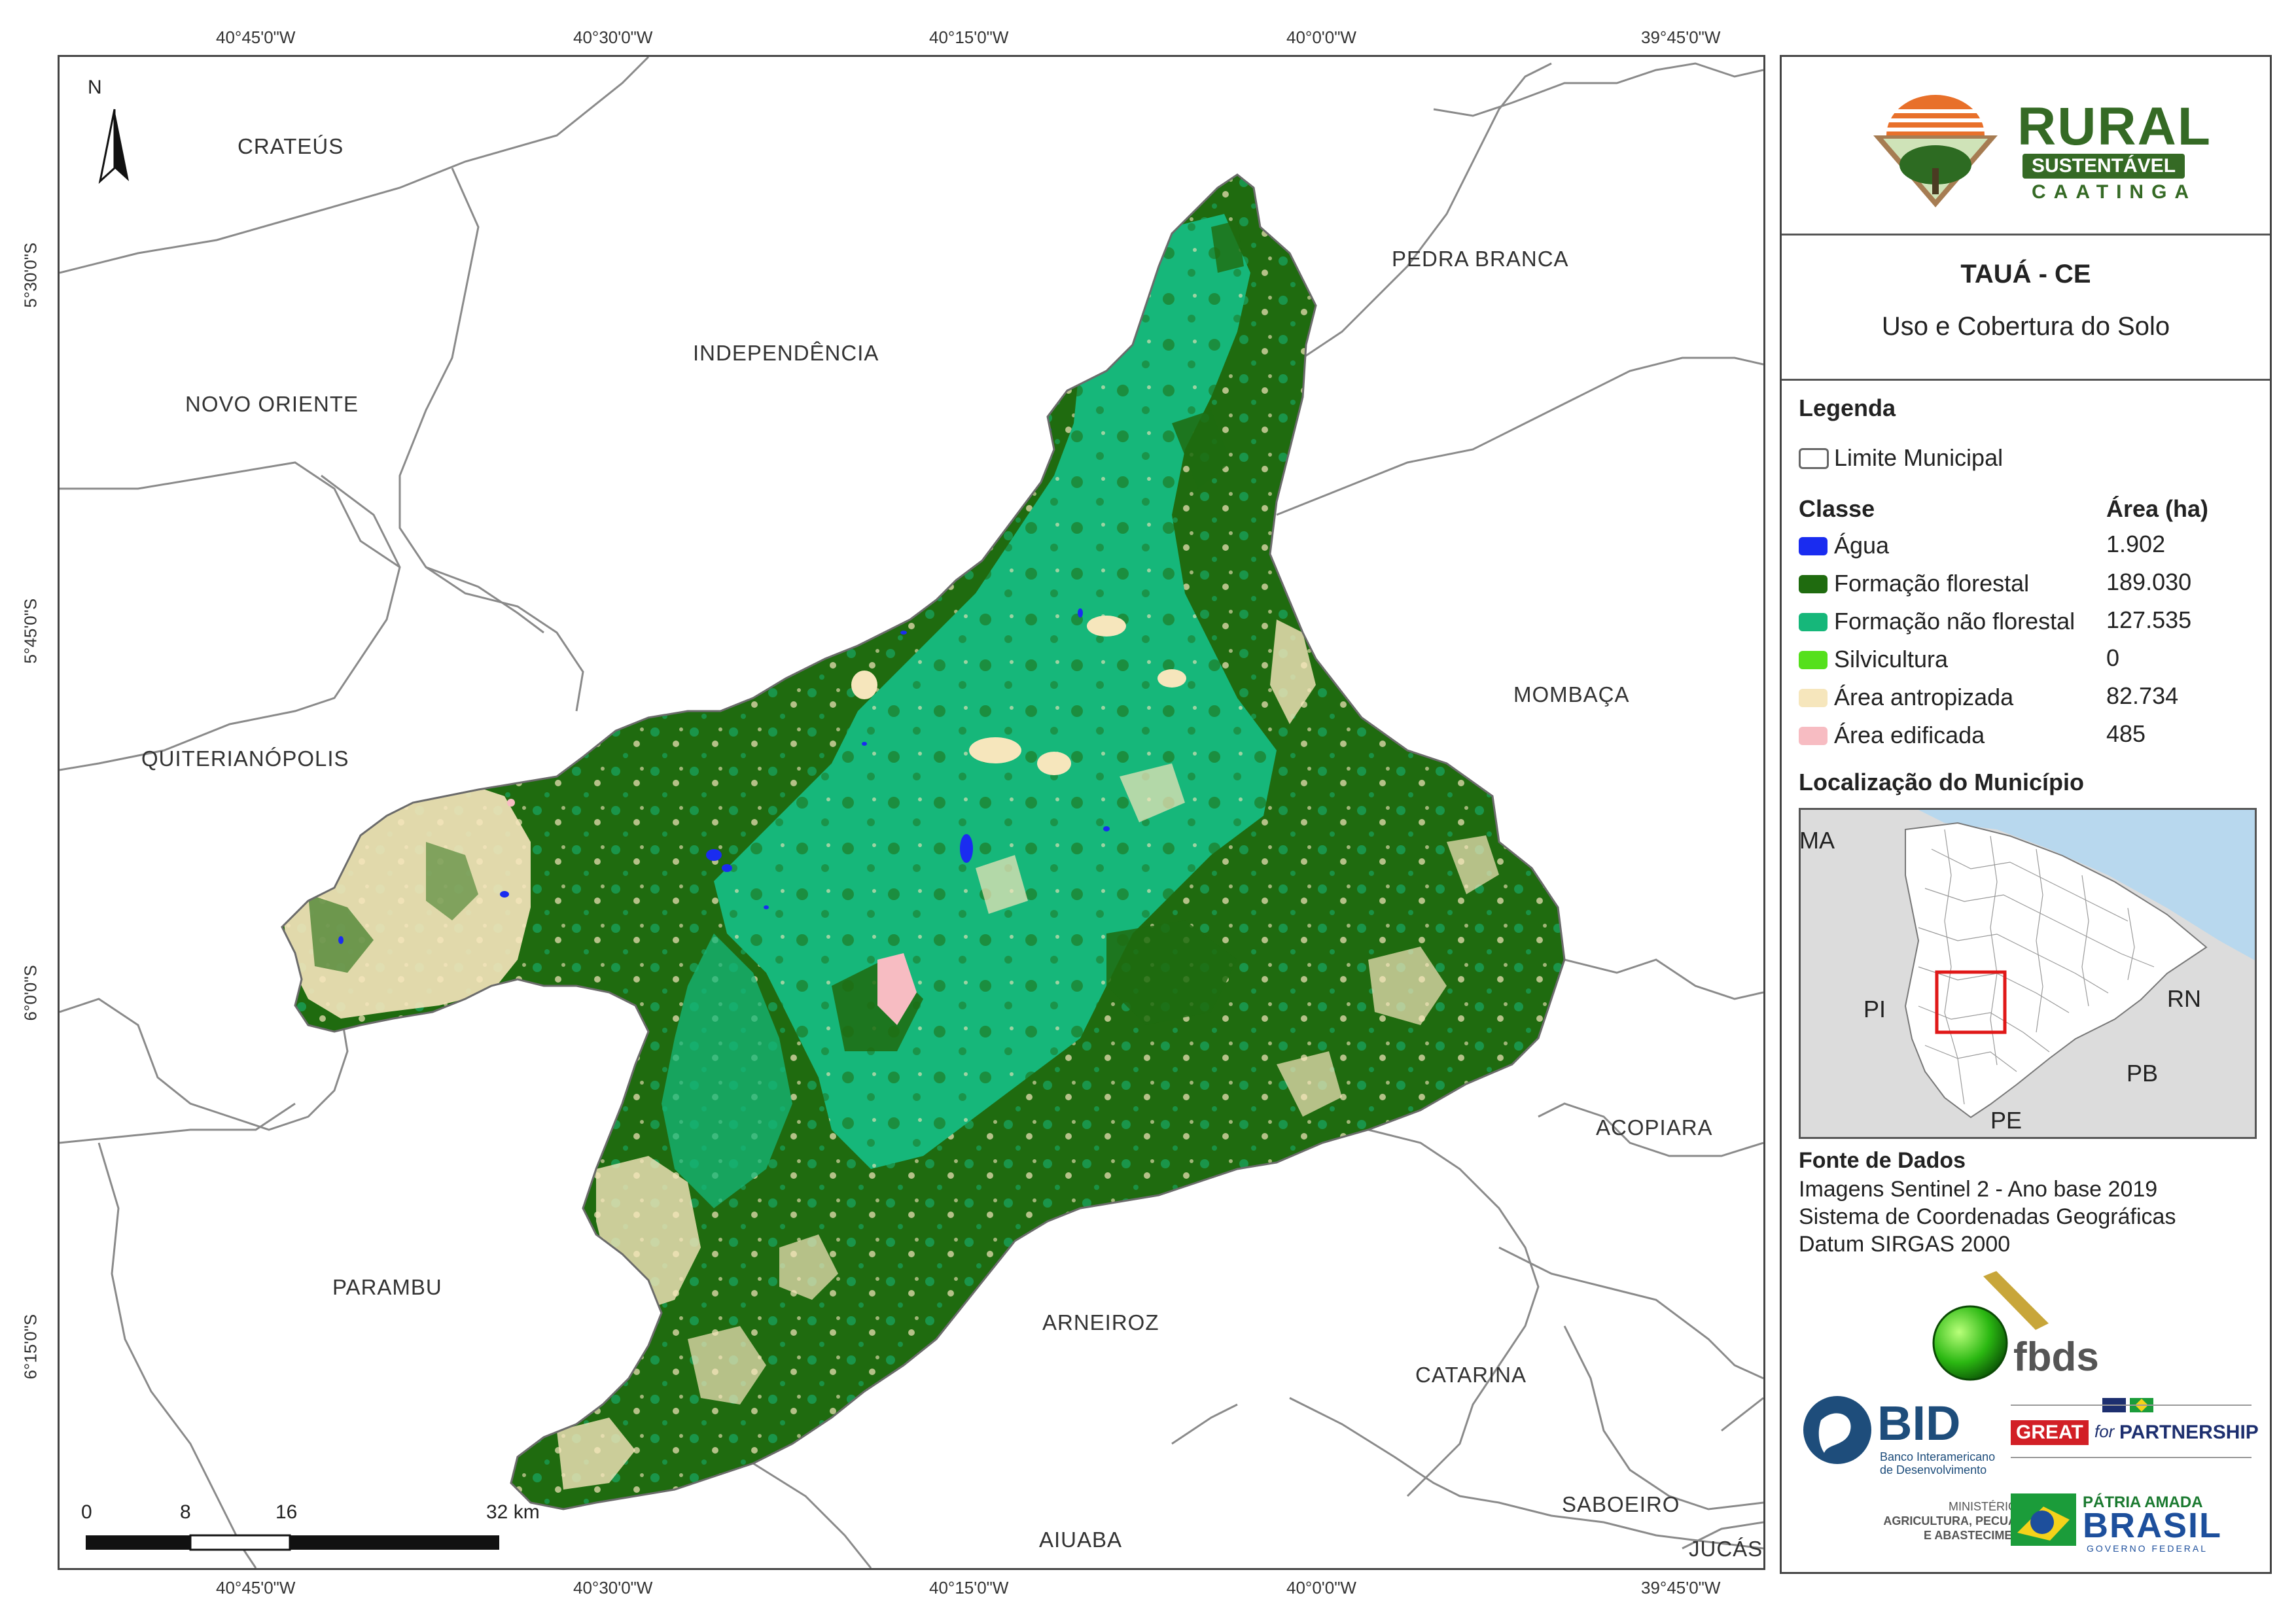 The image size is (2296, 1623). Describe the element at coordinates (291, 146) in the screenshot. I see `label-crateus: CRATEÚS` at that location.